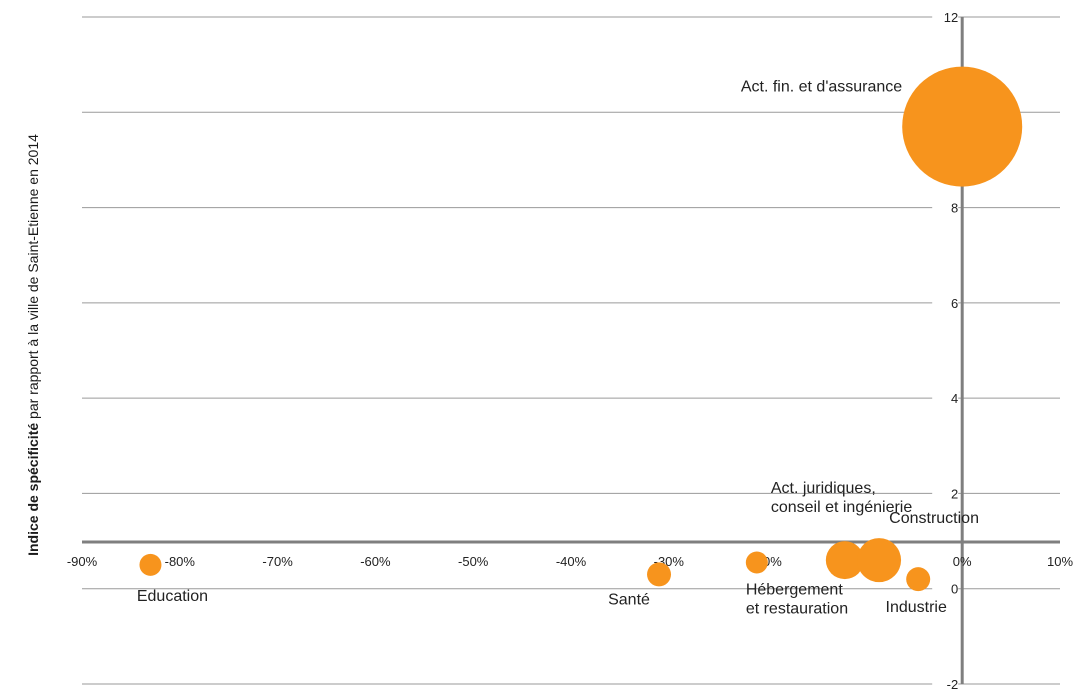 The image size is (1083, 691). I want to click on y-tick-label: 2, so click(954, 493).